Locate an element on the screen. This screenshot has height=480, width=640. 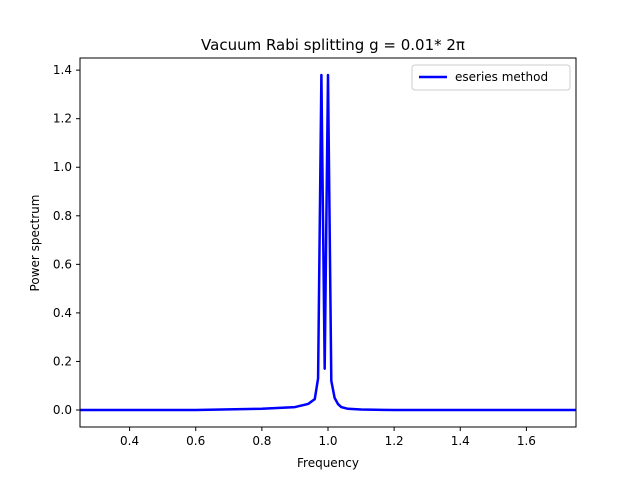
legend-label-eseries: eseries method is located at coordinates (501, 77).